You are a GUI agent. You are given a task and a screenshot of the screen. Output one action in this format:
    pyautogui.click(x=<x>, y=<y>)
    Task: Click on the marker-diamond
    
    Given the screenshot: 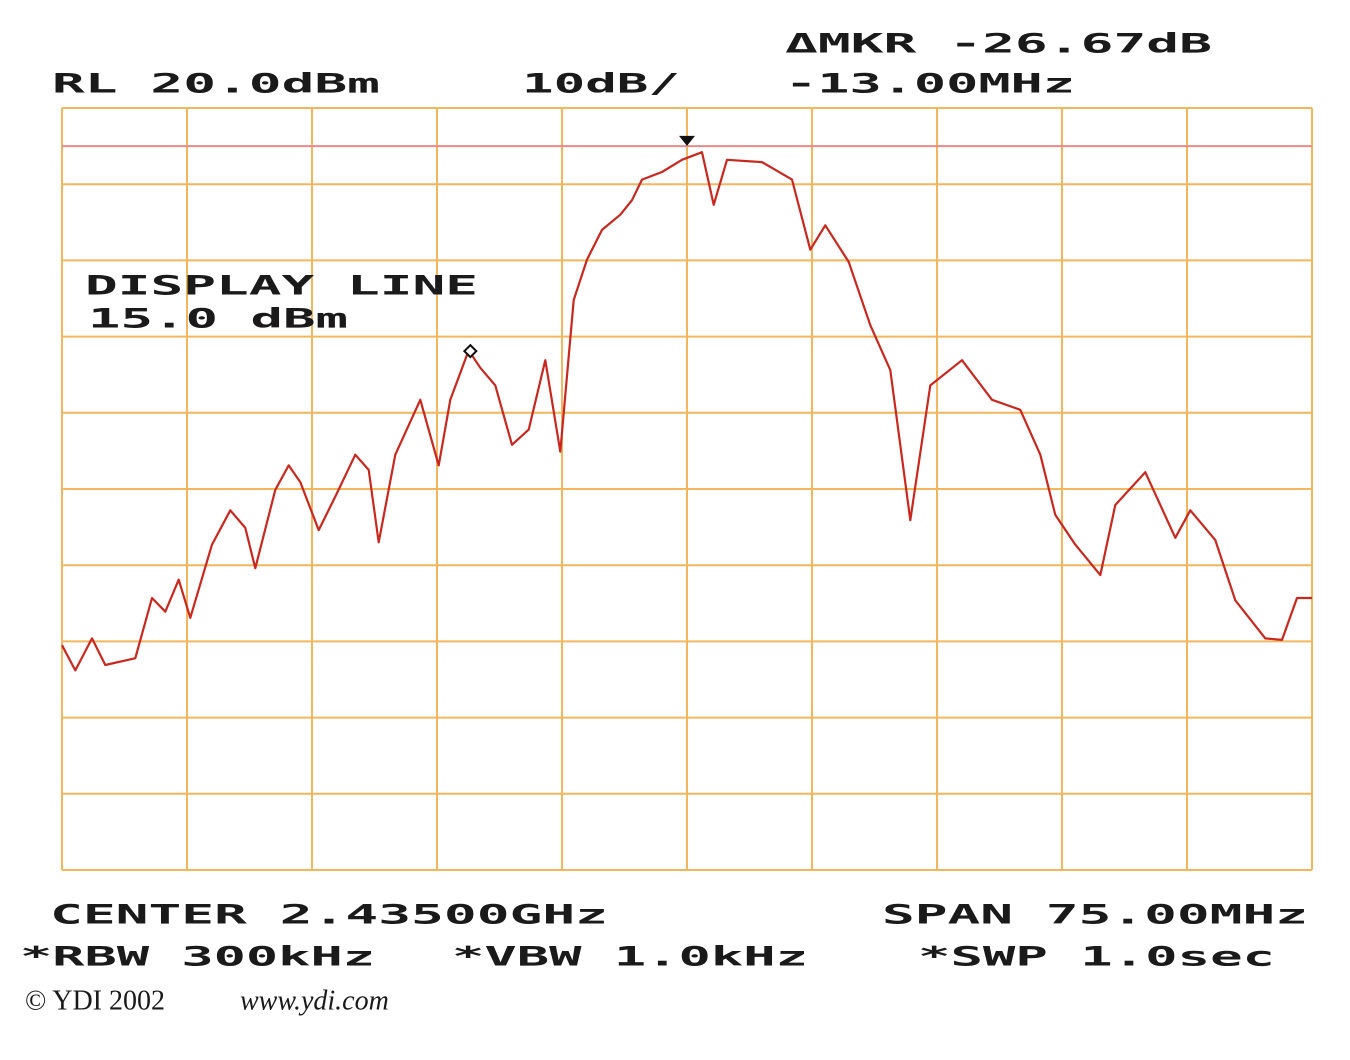 What is the action you would take?
    pyautogui.click(x=470, y=351)
    